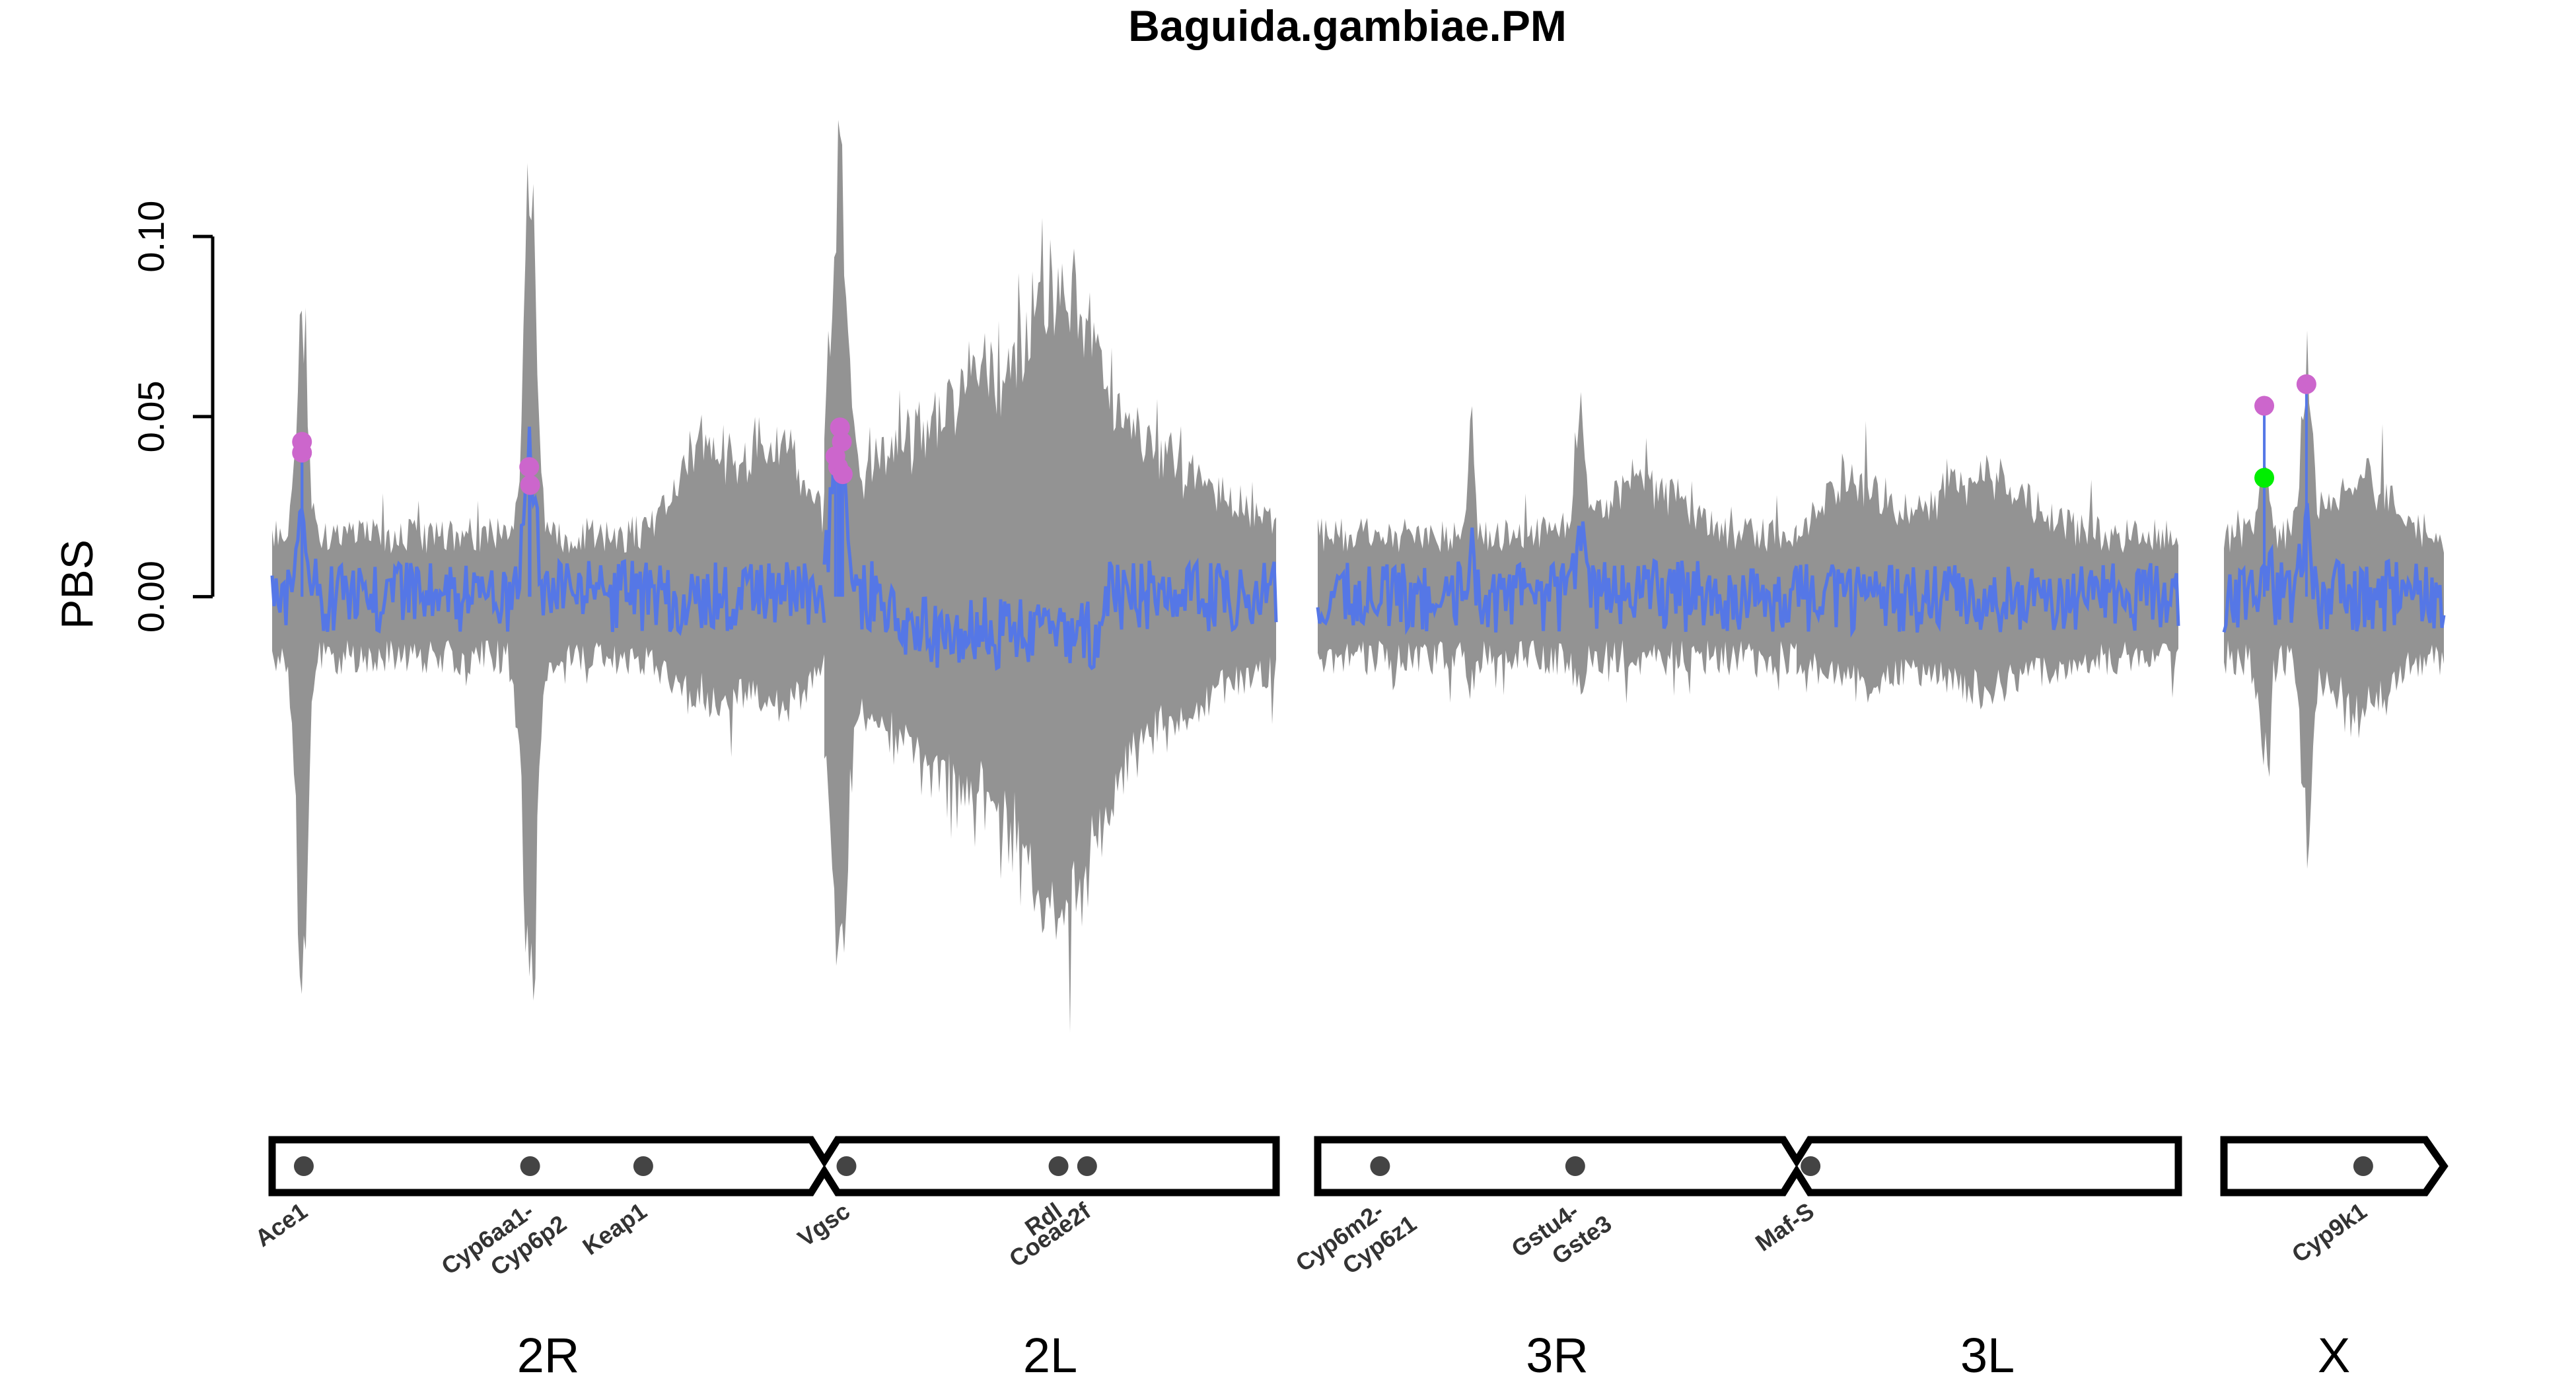  Describe the element at coordinates (548, 532) in the screenshot. I see `pbs-mean-line-2r` at that location.